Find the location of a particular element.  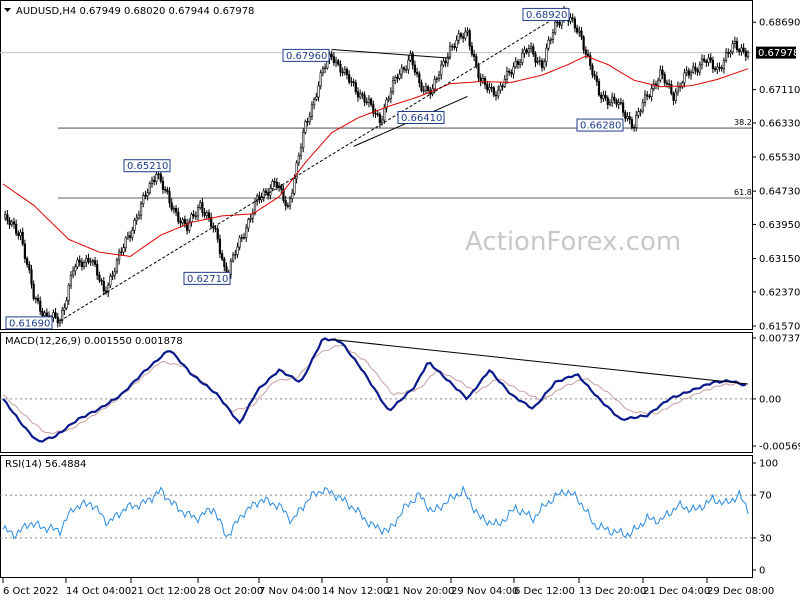

price-tick-label: 0.62370 is located at coordinates (779, 292).